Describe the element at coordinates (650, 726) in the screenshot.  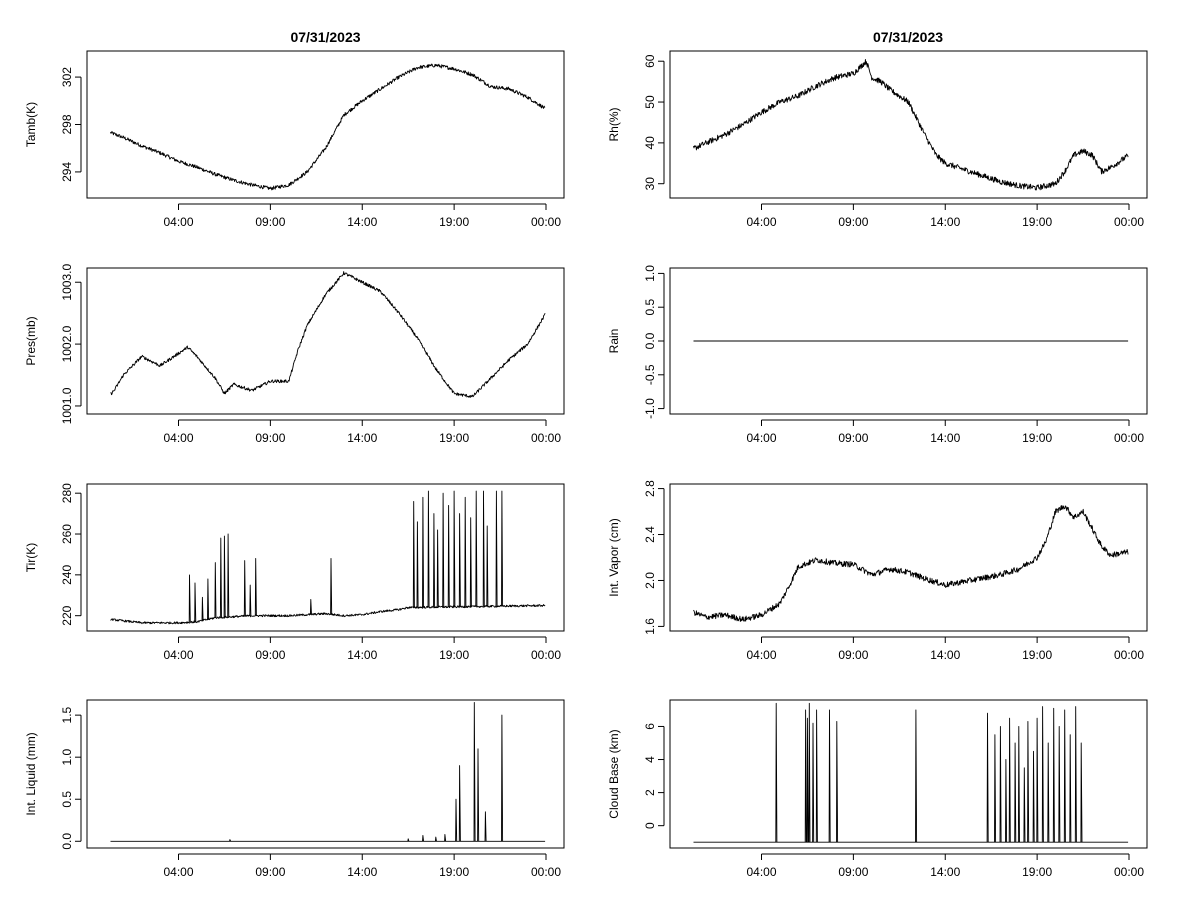
I see `cloud-y-tick-label: 6` at that location.